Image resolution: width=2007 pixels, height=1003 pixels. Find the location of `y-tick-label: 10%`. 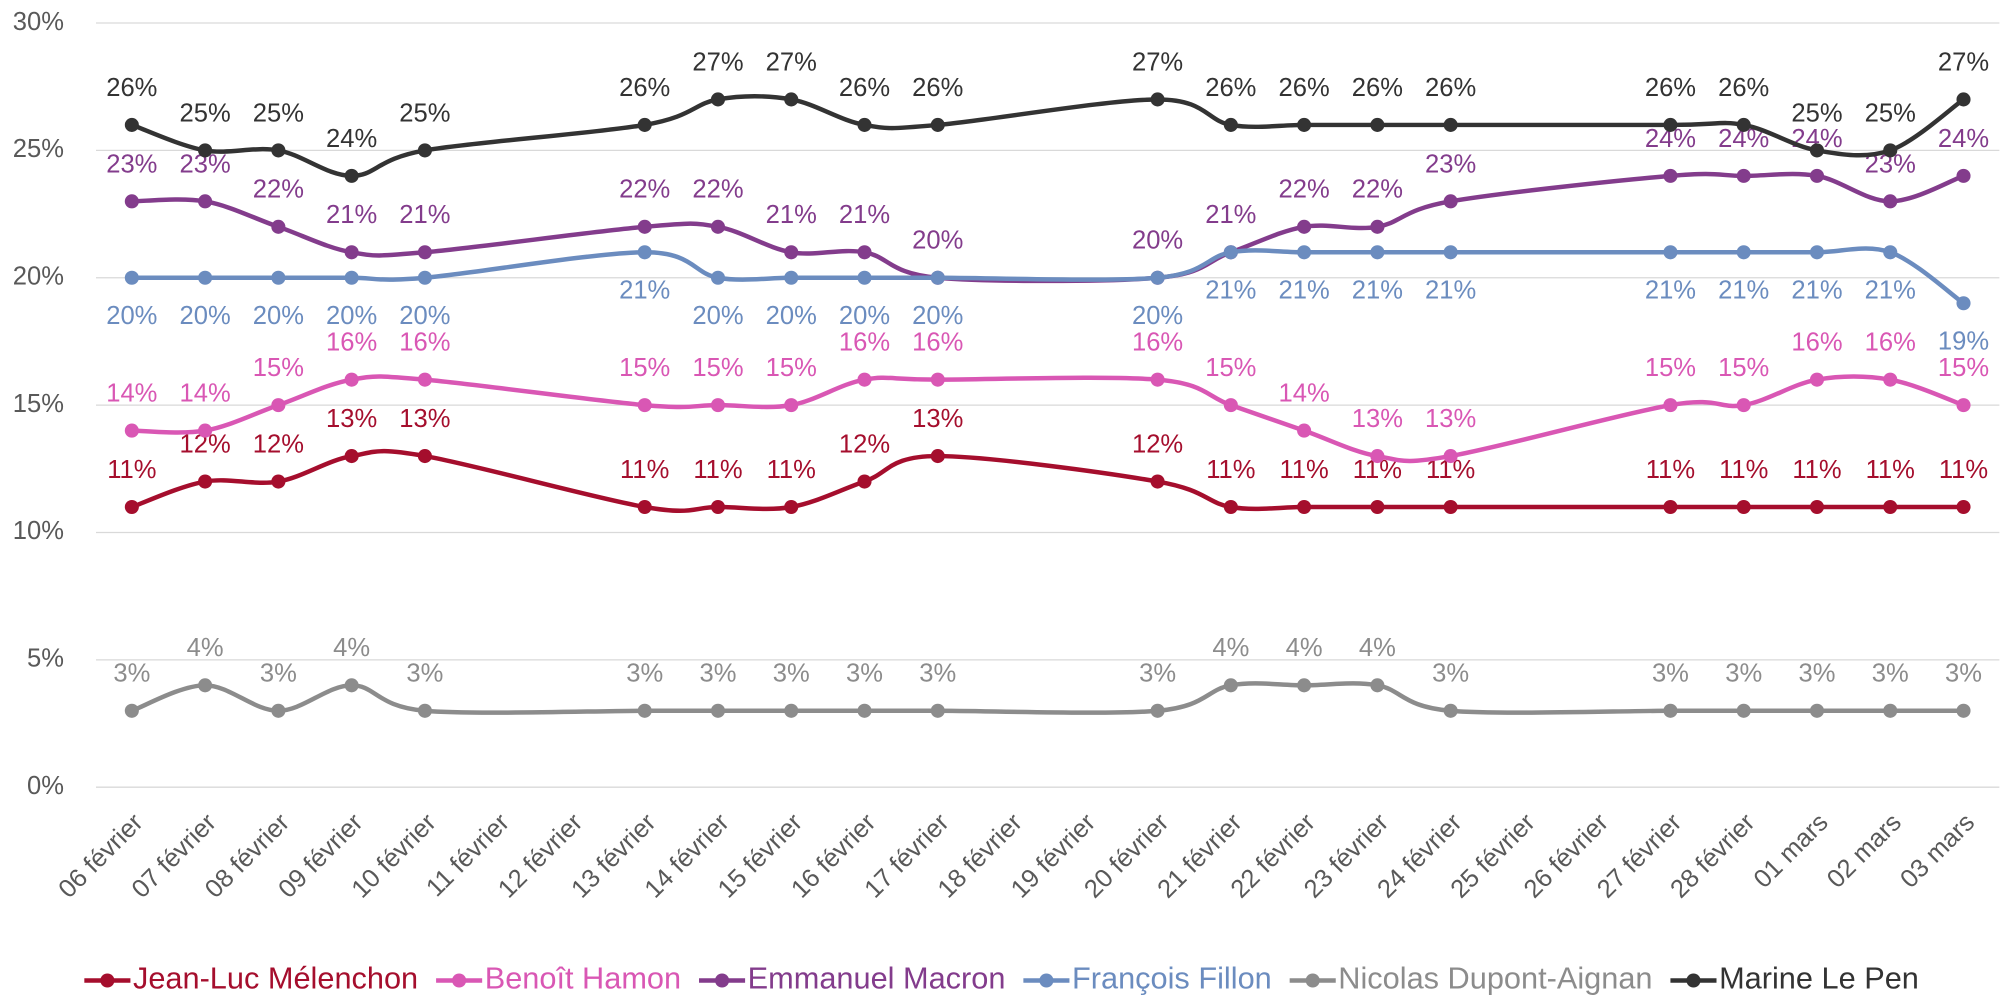

y-tick-label: 10% is located at coordinates (38, 531).